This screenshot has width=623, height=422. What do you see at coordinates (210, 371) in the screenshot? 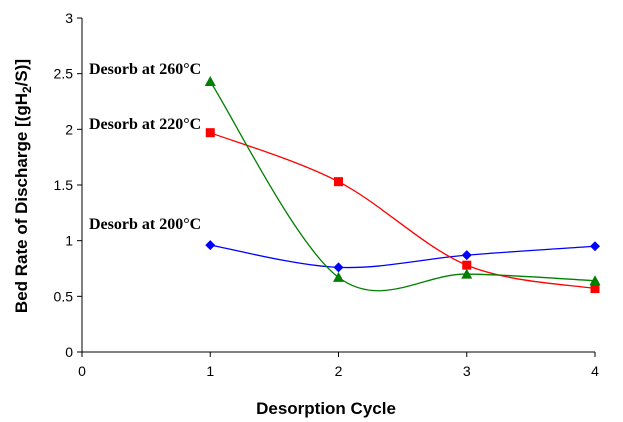
I see `x-tick-label: 1` at bounding box center [210, 371].